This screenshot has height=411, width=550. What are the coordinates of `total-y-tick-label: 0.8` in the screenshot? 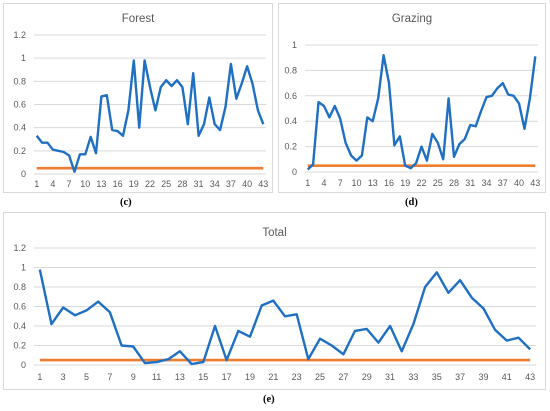 It's located at (19, 287).